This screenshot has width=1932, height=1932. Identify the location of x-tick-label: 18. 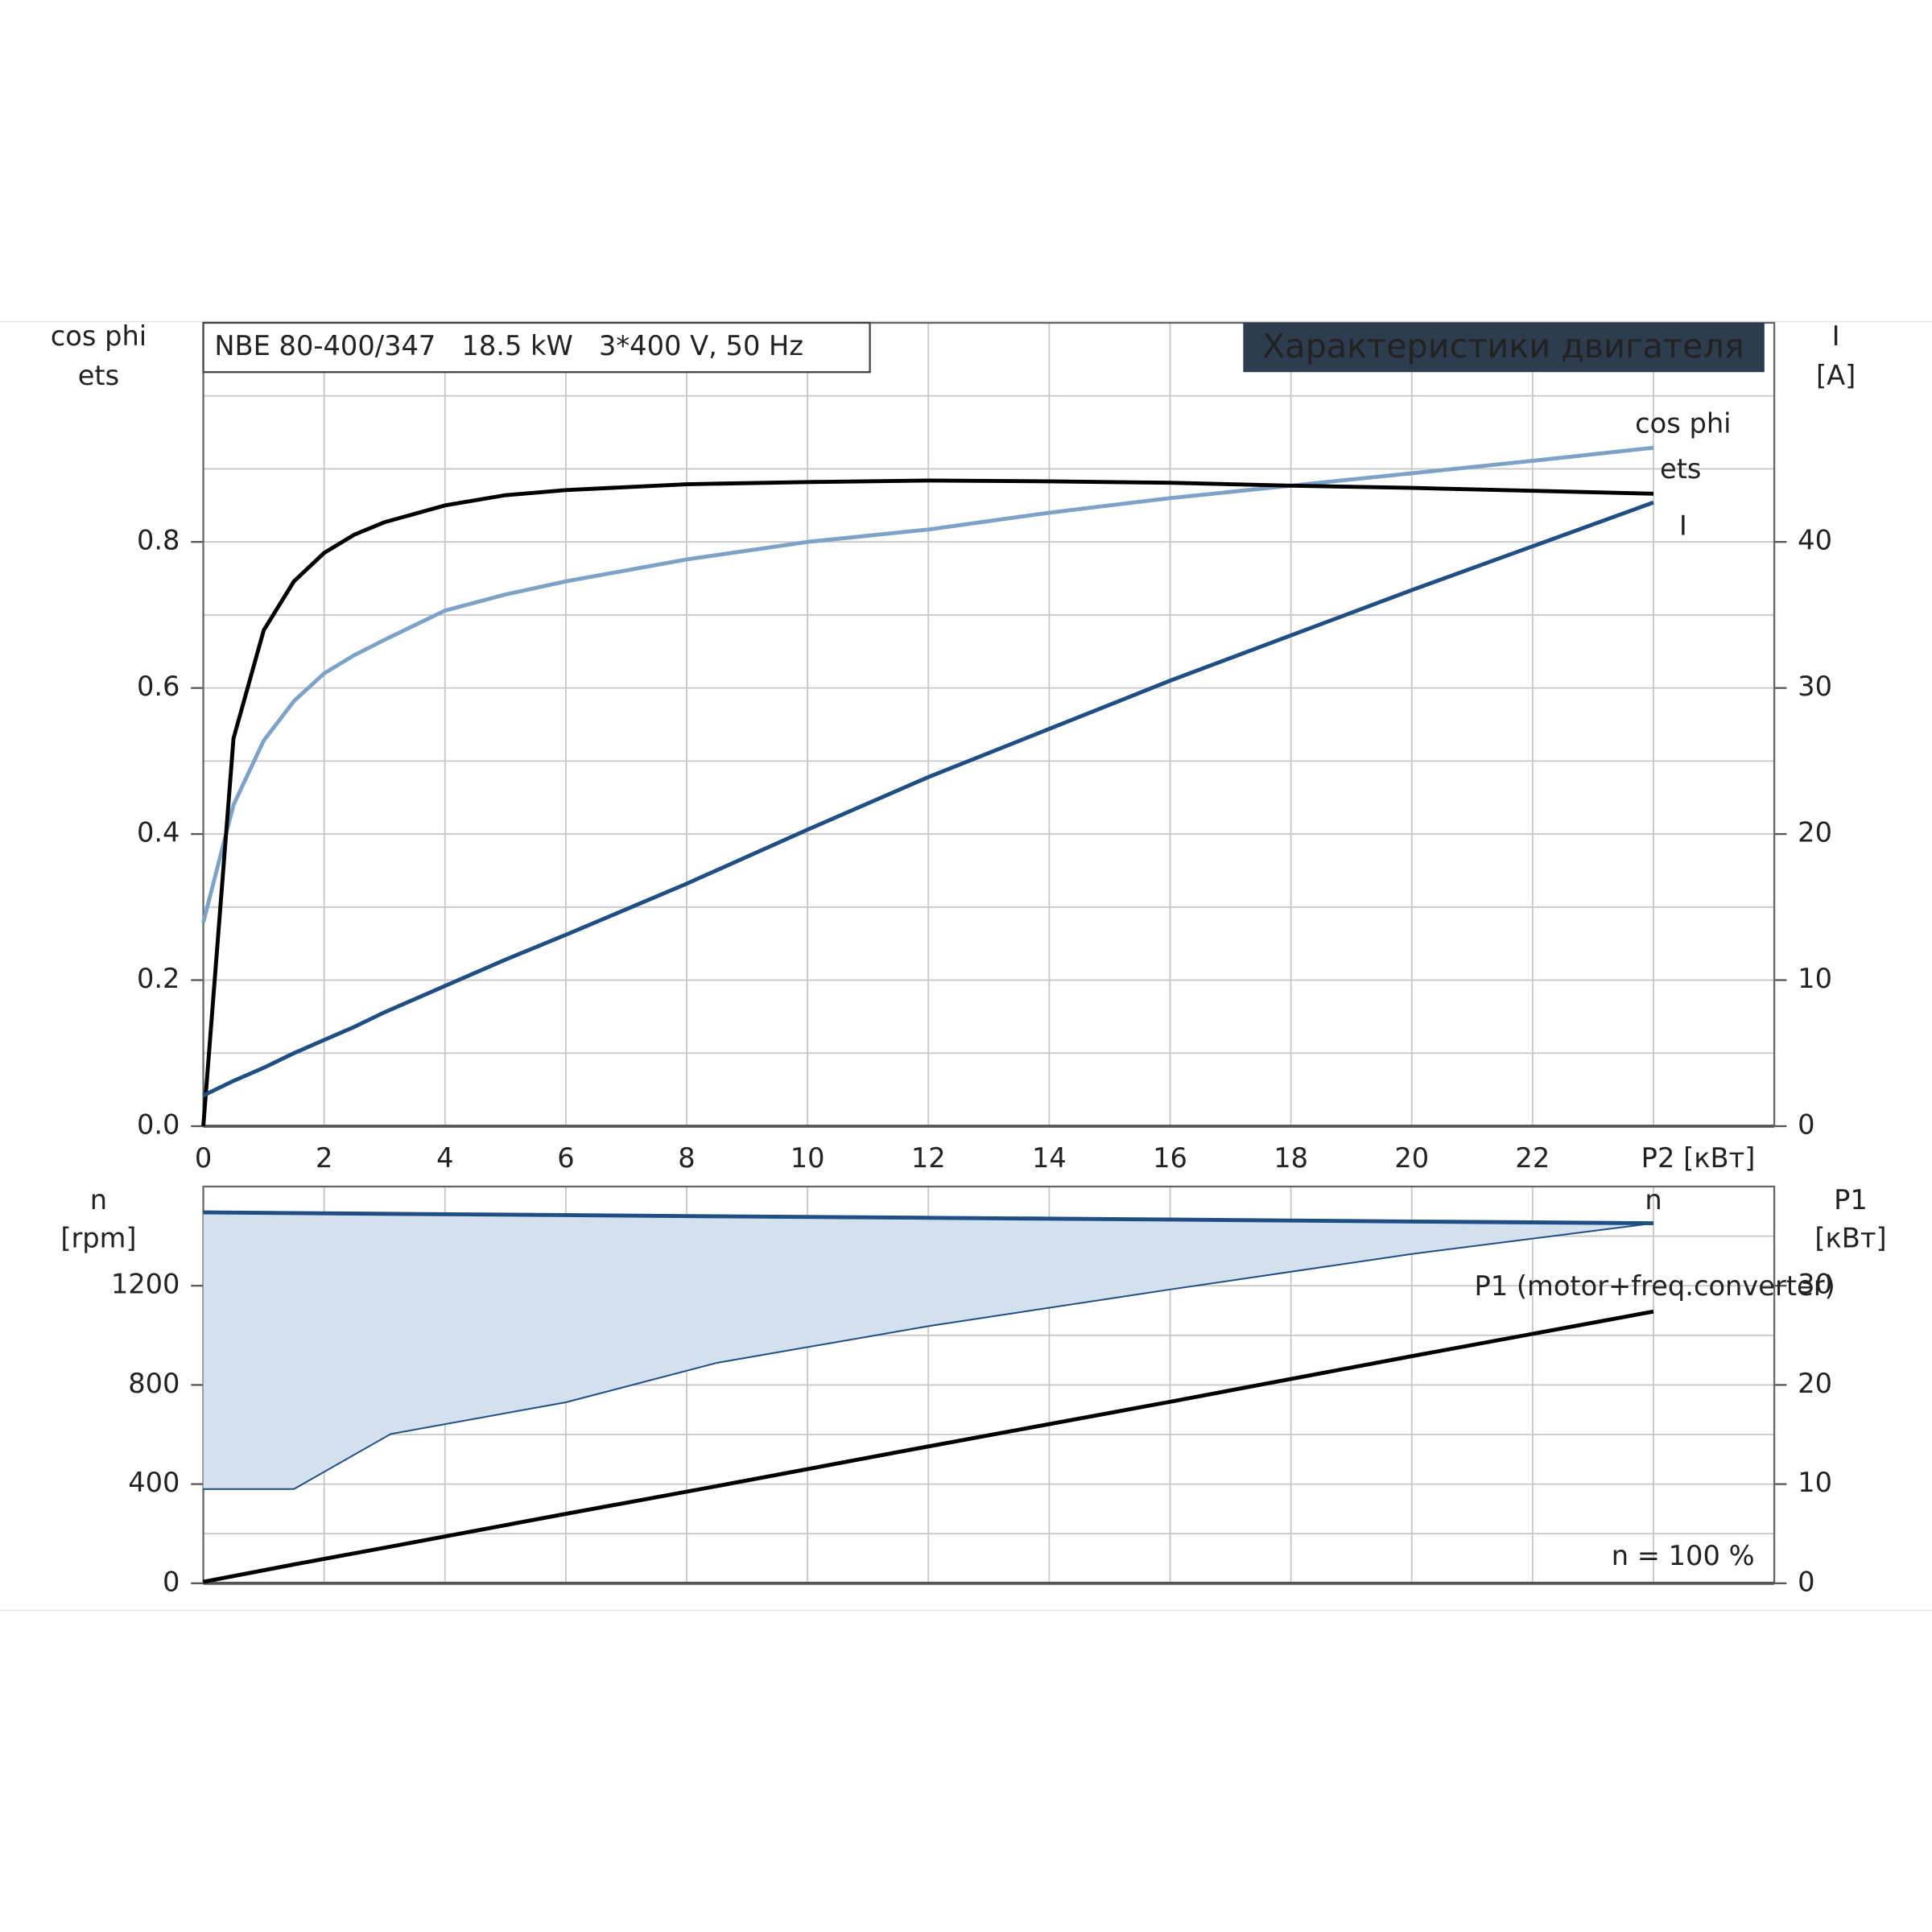
(1291, 1158).